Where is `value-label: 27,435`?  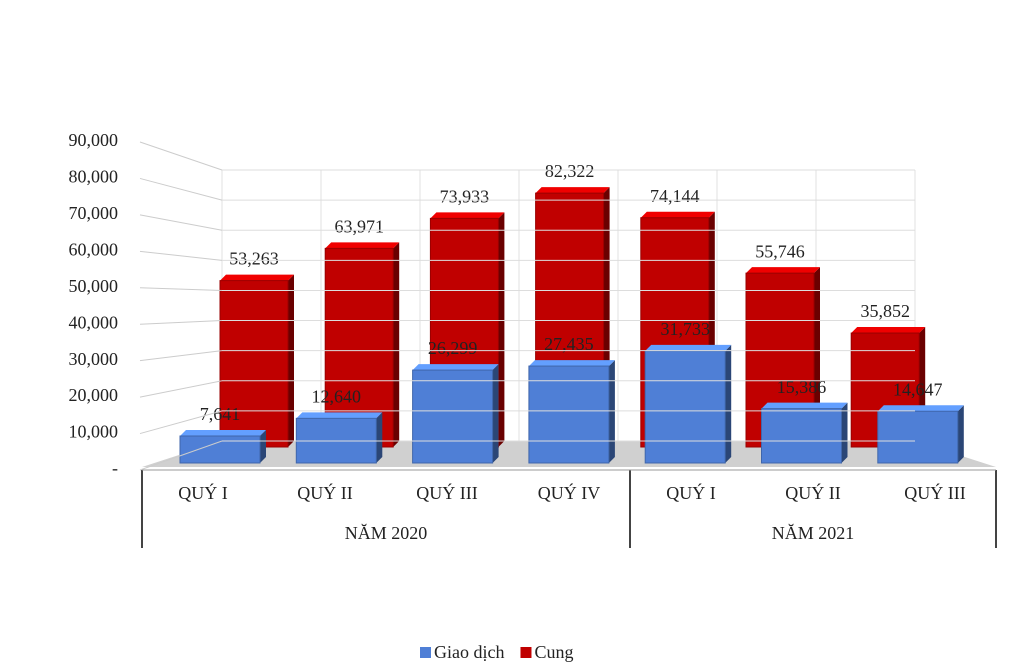 value-label: 27,435 is located at coordinates (569, 344).